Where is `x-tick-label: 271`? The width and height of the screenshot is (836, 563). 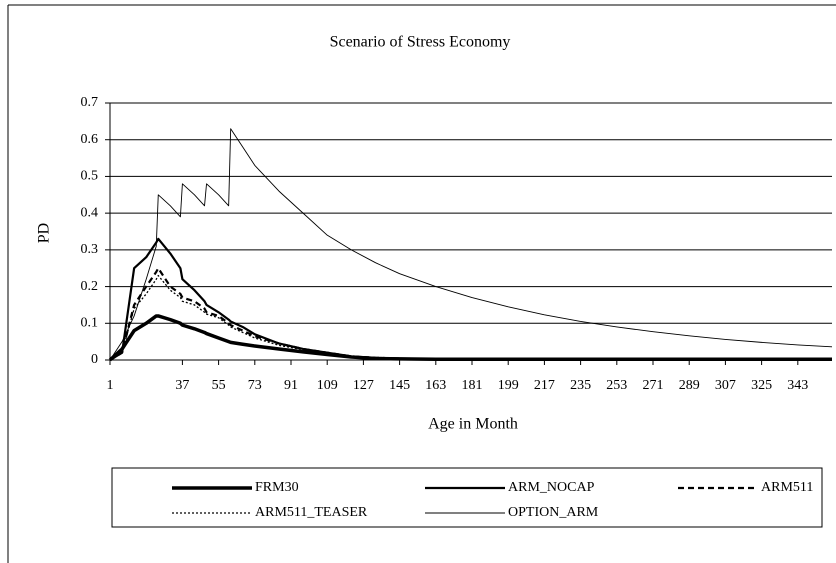
x-tick-label: 271 is located at coordinates (653, 385).